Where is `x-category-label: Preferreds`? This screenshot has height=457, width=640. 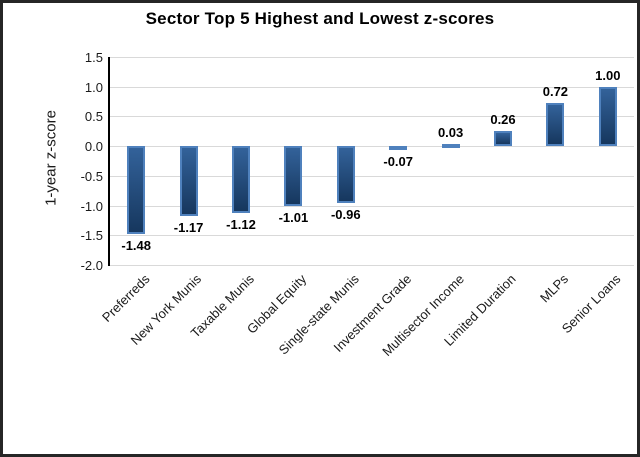
x-category-label: Preferreds is located at coordinates (125, 298).